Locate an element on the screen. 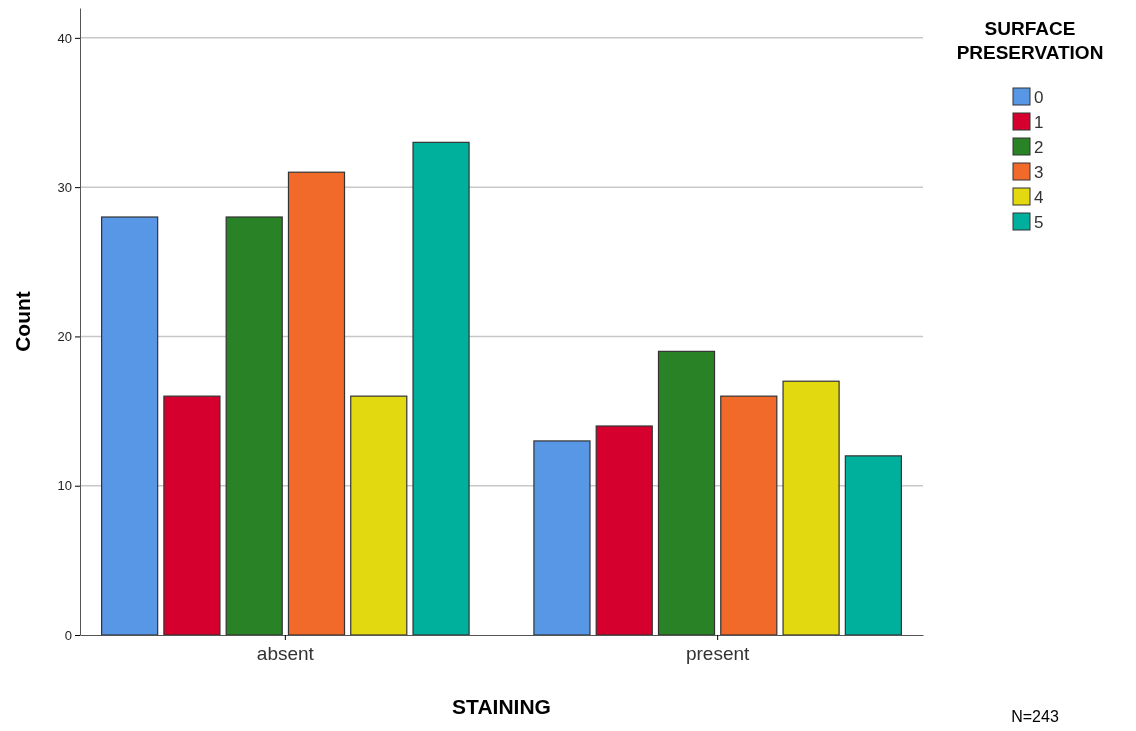 This screenshot has height=731, width=1136. legend-label: 4 is located at coordinates (1039, 197).